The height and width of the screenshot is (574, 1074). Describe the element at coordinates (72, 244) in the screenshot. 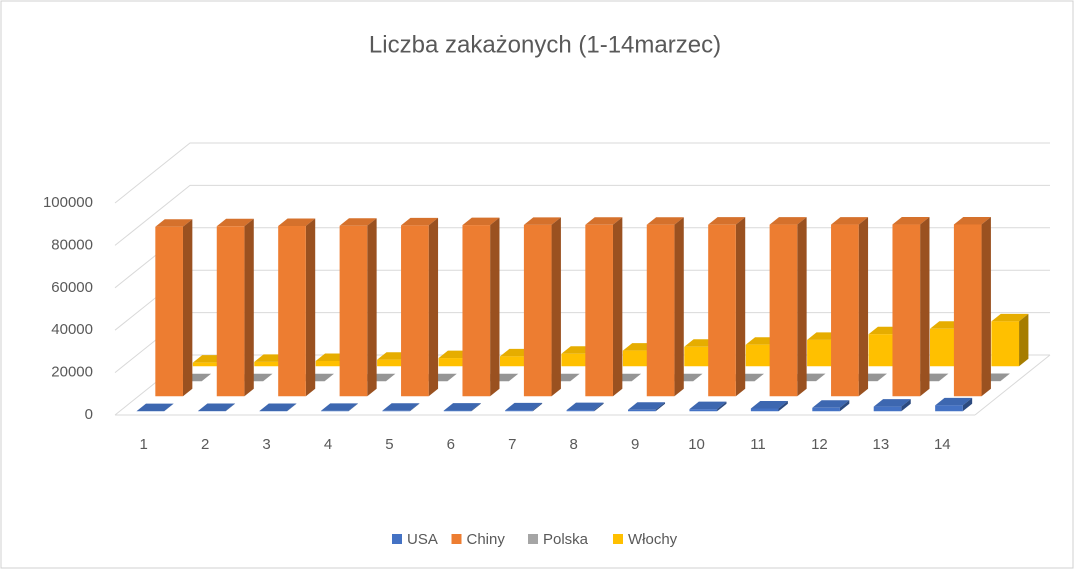

I see `y-tick-label: 80000` at that location.